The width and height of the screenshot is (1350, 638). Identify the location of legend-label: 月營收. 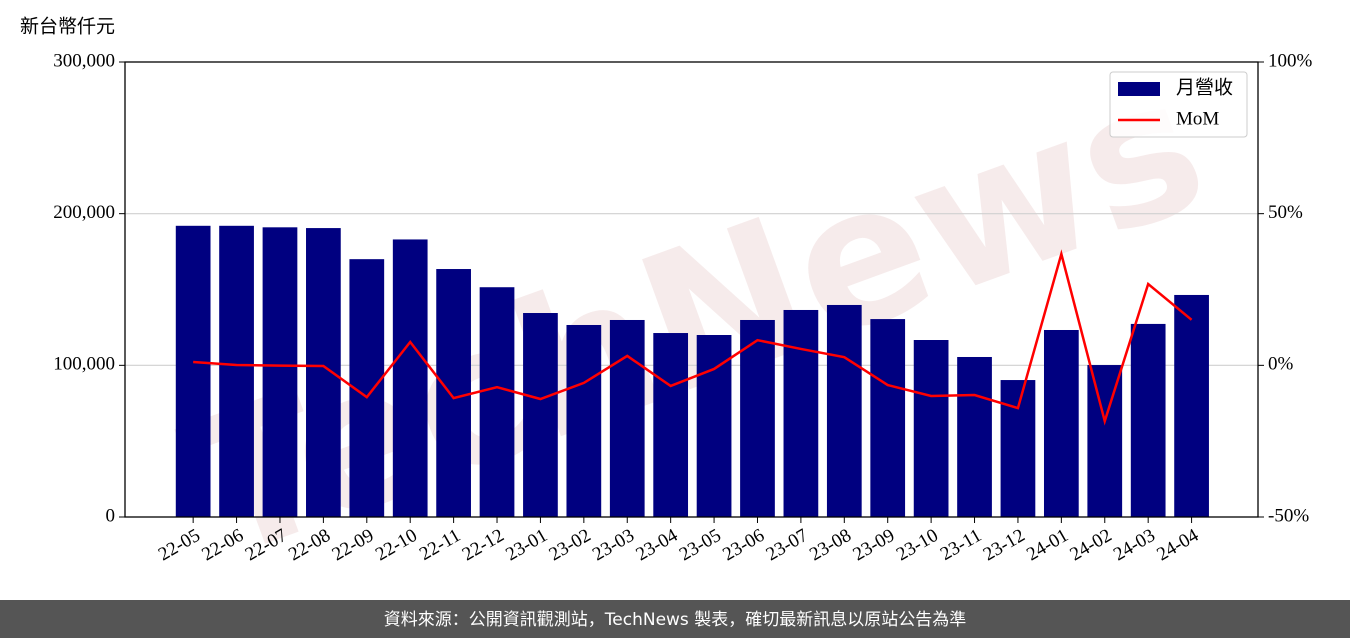
(1204, 87).